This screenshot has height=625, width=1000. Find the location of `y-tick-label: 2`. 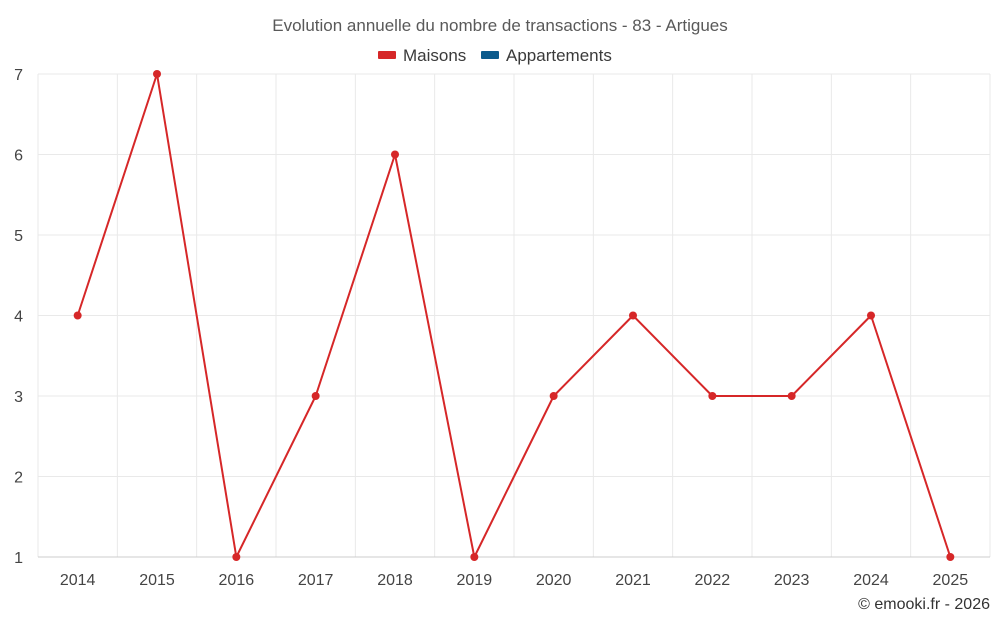

y-tick-label: 2 is located at coordinates (18, 478).